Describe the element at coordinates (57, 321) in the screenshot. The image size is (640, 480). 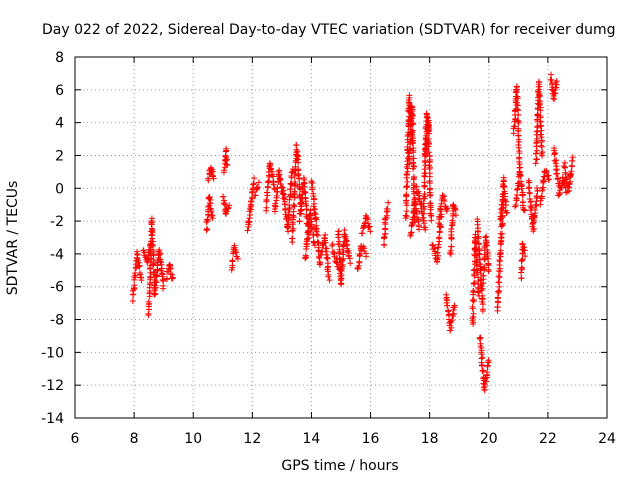
I see `y-tick-label: -8` at that location.